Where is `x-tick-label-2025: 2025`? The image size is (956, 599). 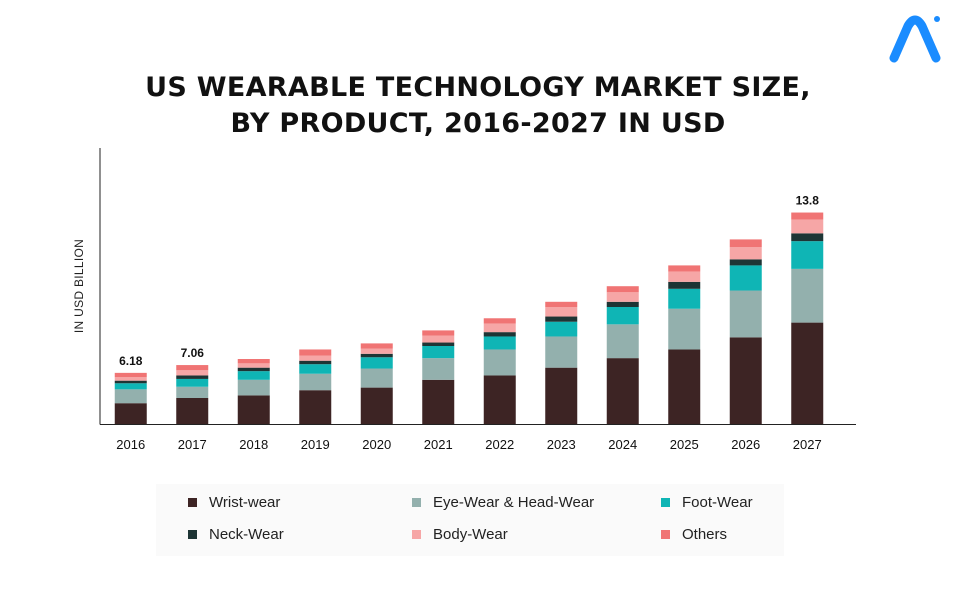
x-tick-label-2025: 2025 is located at coordinates (684, 444).